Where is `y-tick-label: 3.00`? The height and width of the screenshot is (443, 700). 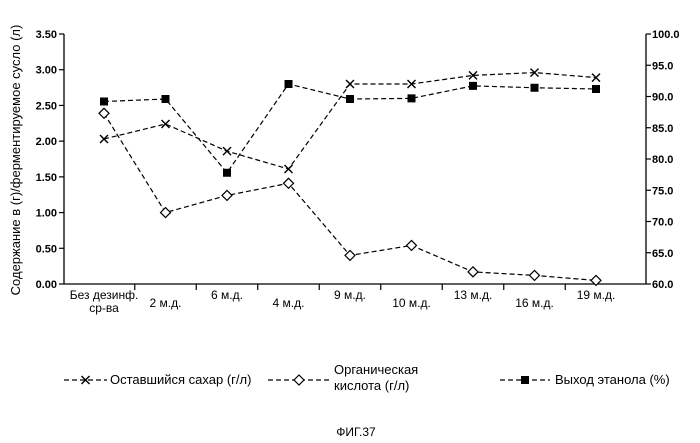
y-tick-label: 3.00 is located at coordinates (46, 71).